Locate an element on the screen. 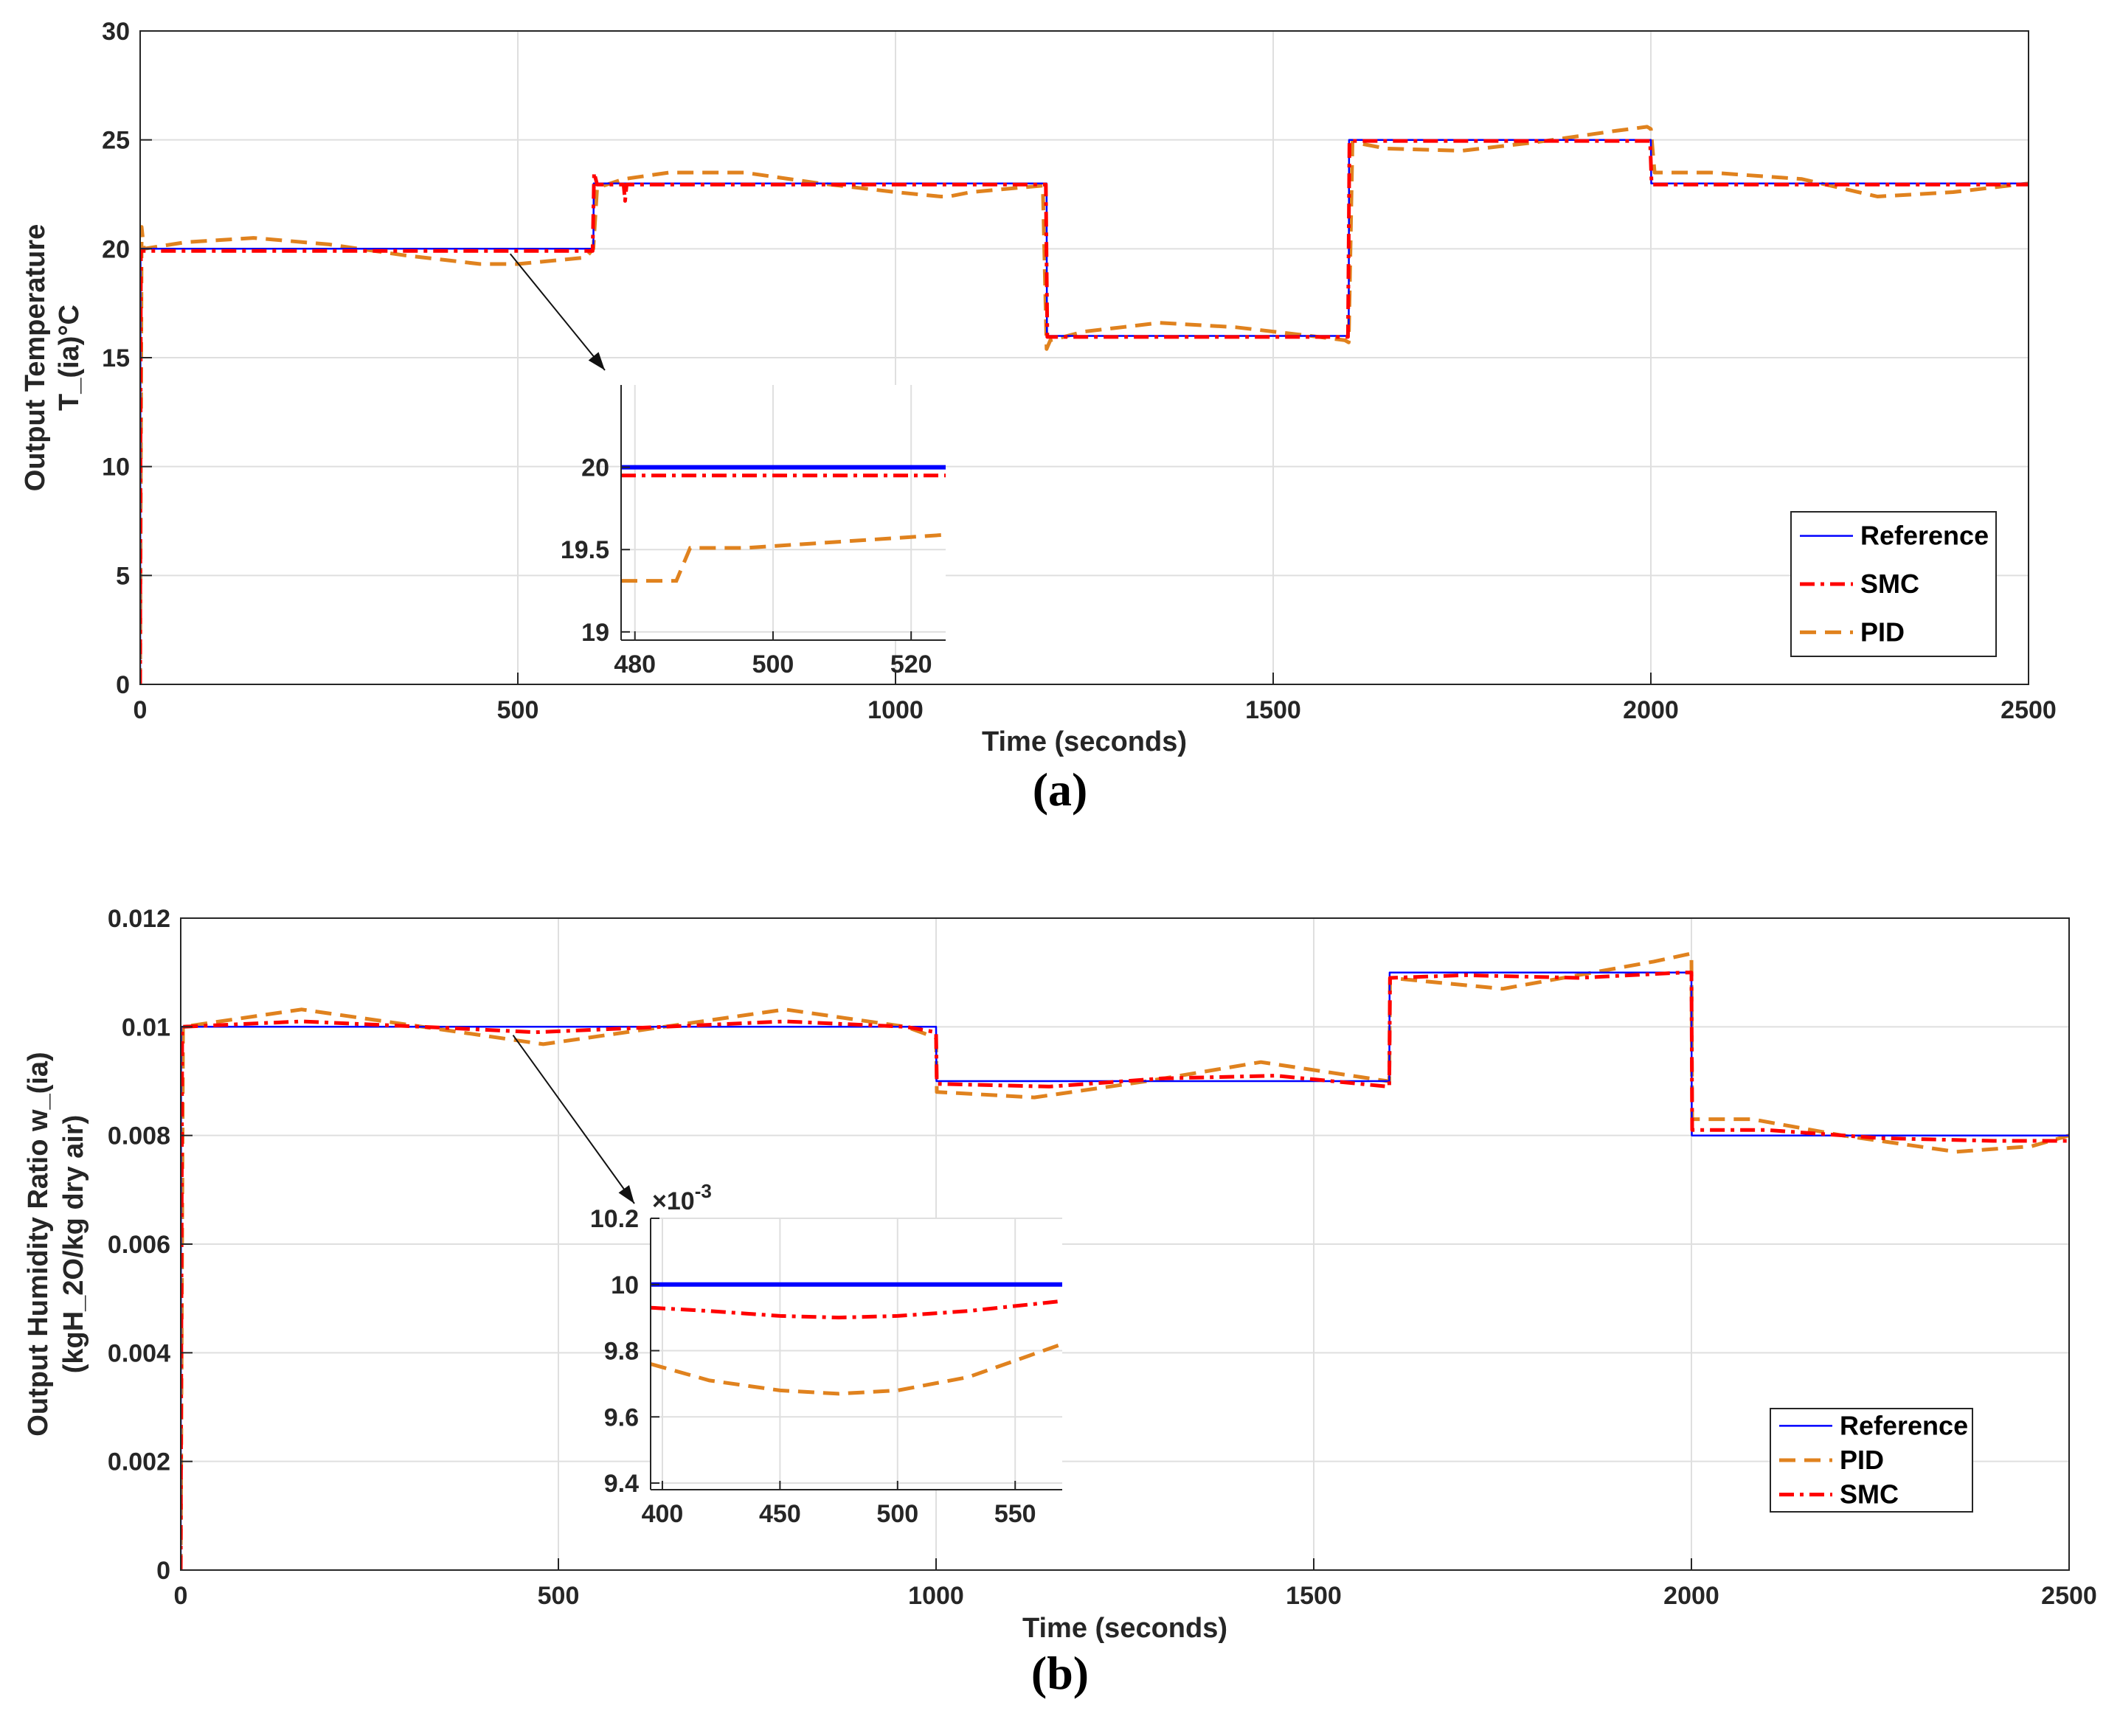 The height and width of the screenshot is (1736, 2120). y-tick-label: 10 is located at coordinates (116, 468).